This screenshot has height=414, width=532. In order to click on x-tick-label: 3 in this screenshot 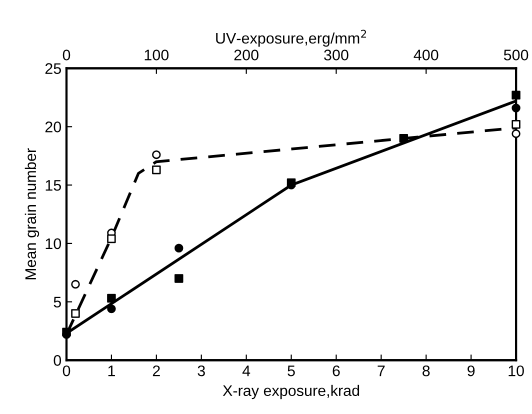, I will do `click(201, 370)`.